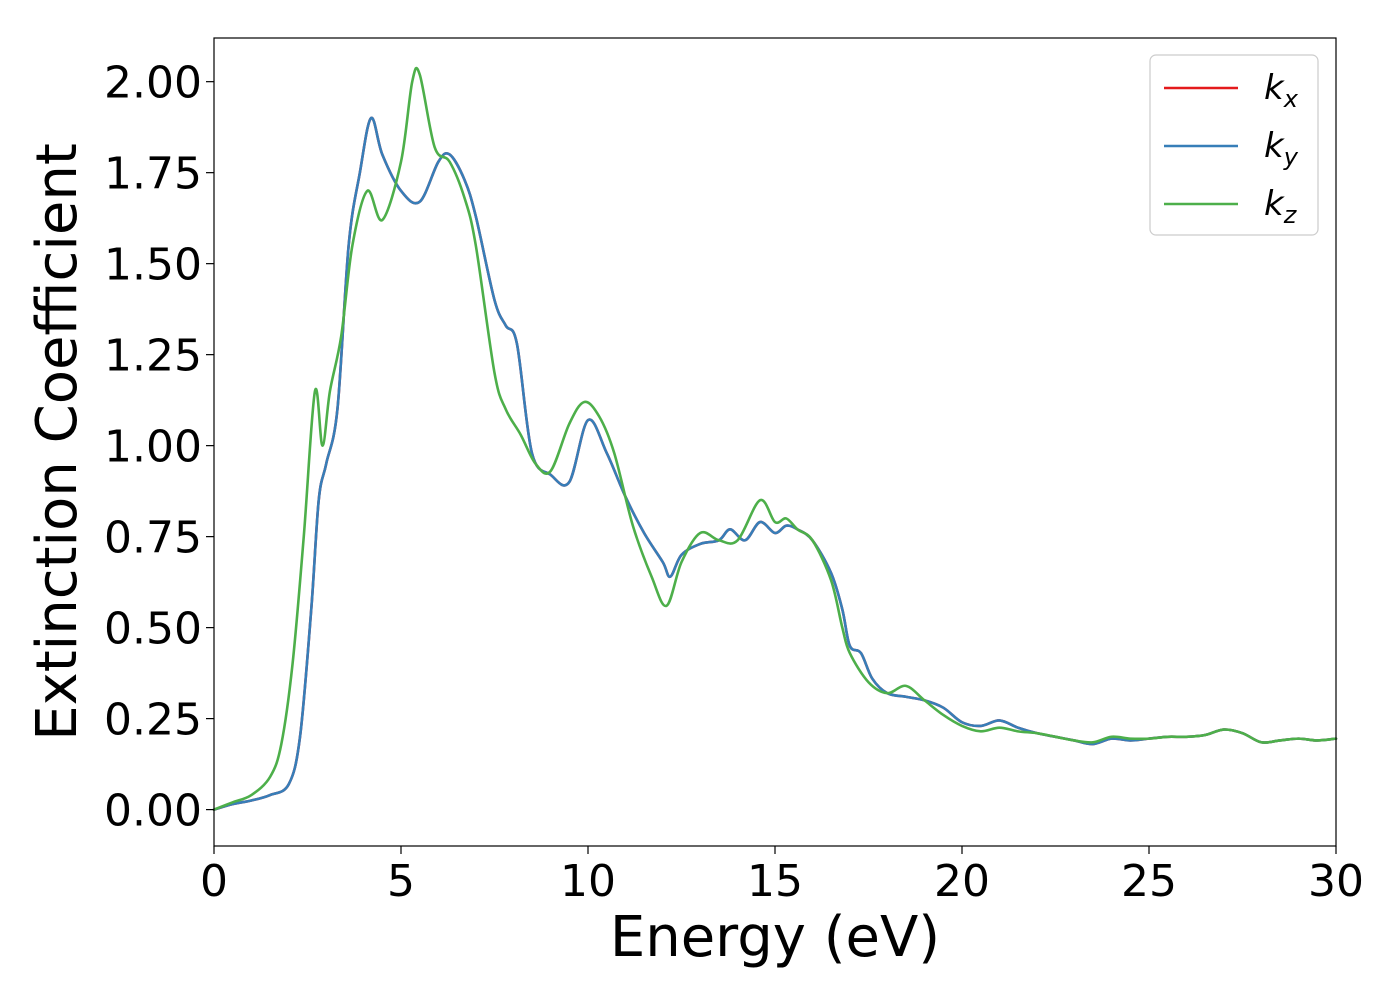  What do you see at coordinates (153, 356) in the screenshot?
I see `y-tick-label: 1.25` at bounding box center [153, 356].